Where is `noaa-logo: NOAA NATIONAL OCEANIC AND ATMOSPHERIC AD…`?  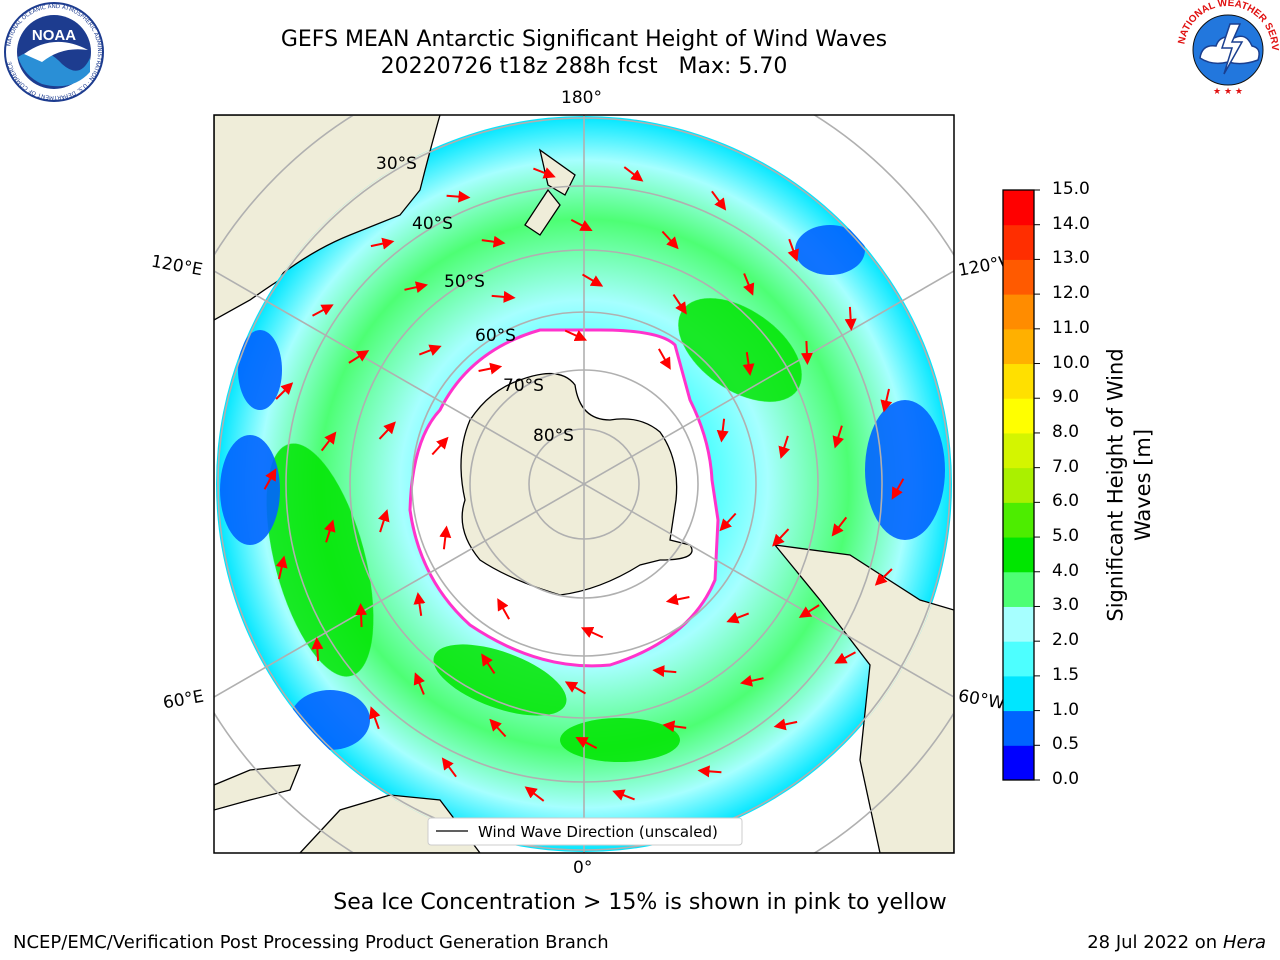 noaa-logo: NOAA NATIONAL OCEANIC AND ATMOSPHERIC AD… is located at coordinates (54, 52).